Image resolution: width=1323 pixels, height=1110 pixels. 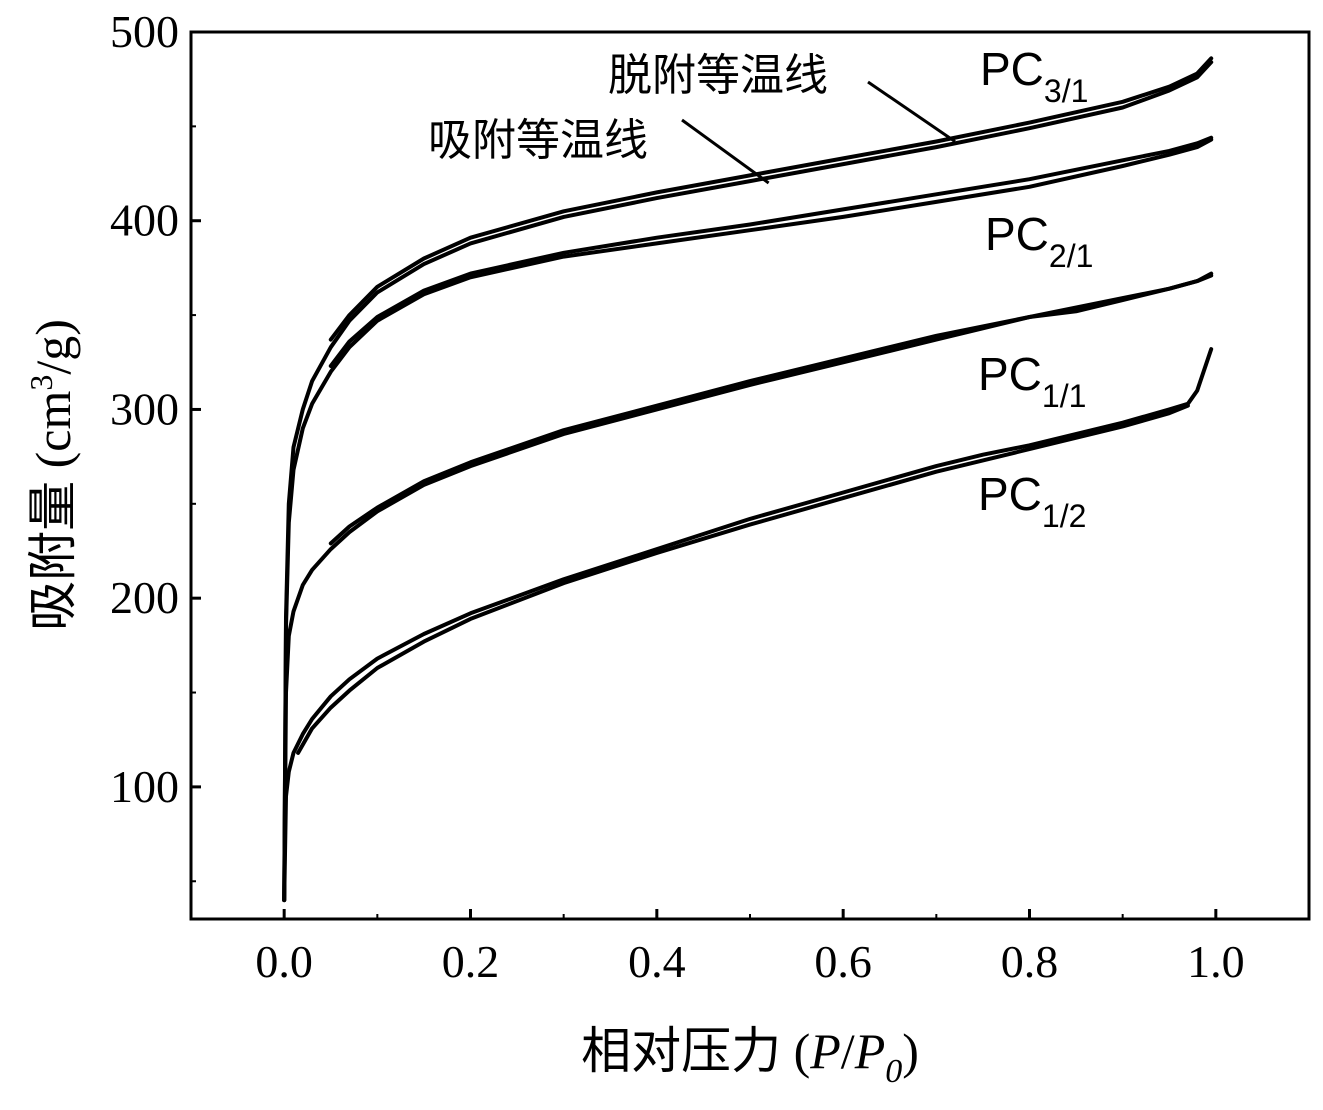 I want to click on x-tick-label: 0.4, so click(x=657, y=961).